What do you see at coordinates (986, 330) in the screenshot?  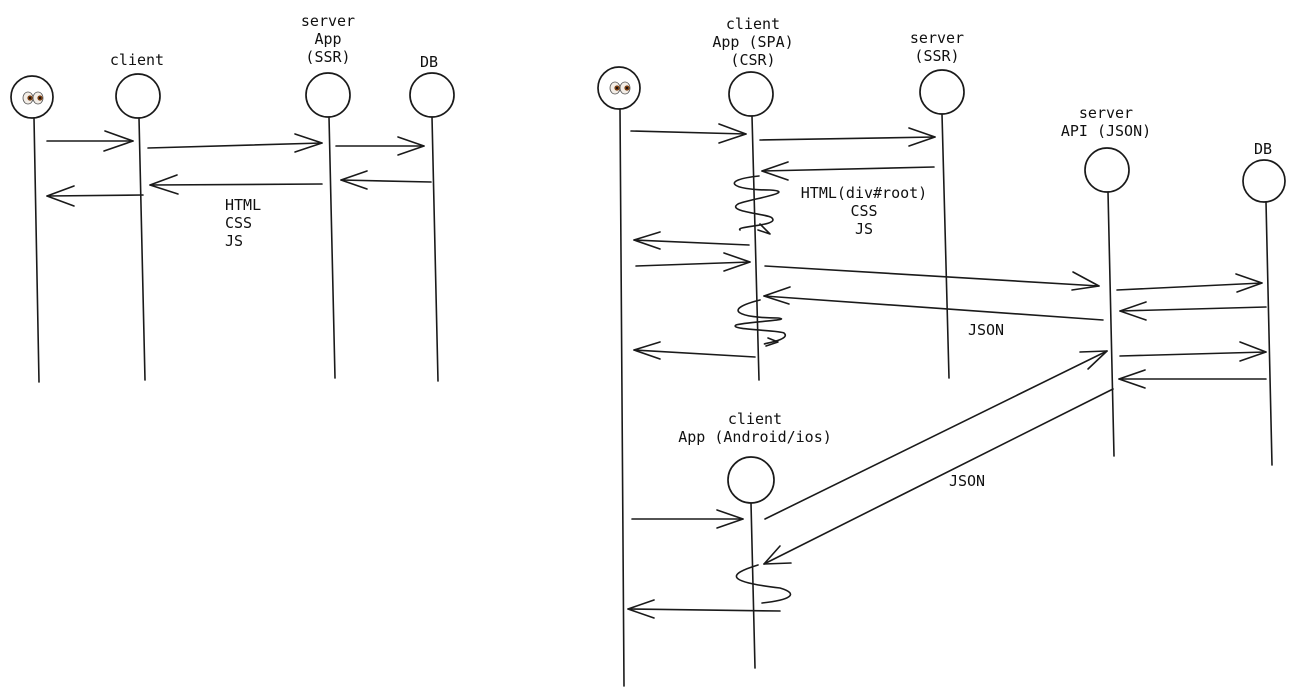 I see `csr-json-label: JSON` at bounding box center [986, 330].